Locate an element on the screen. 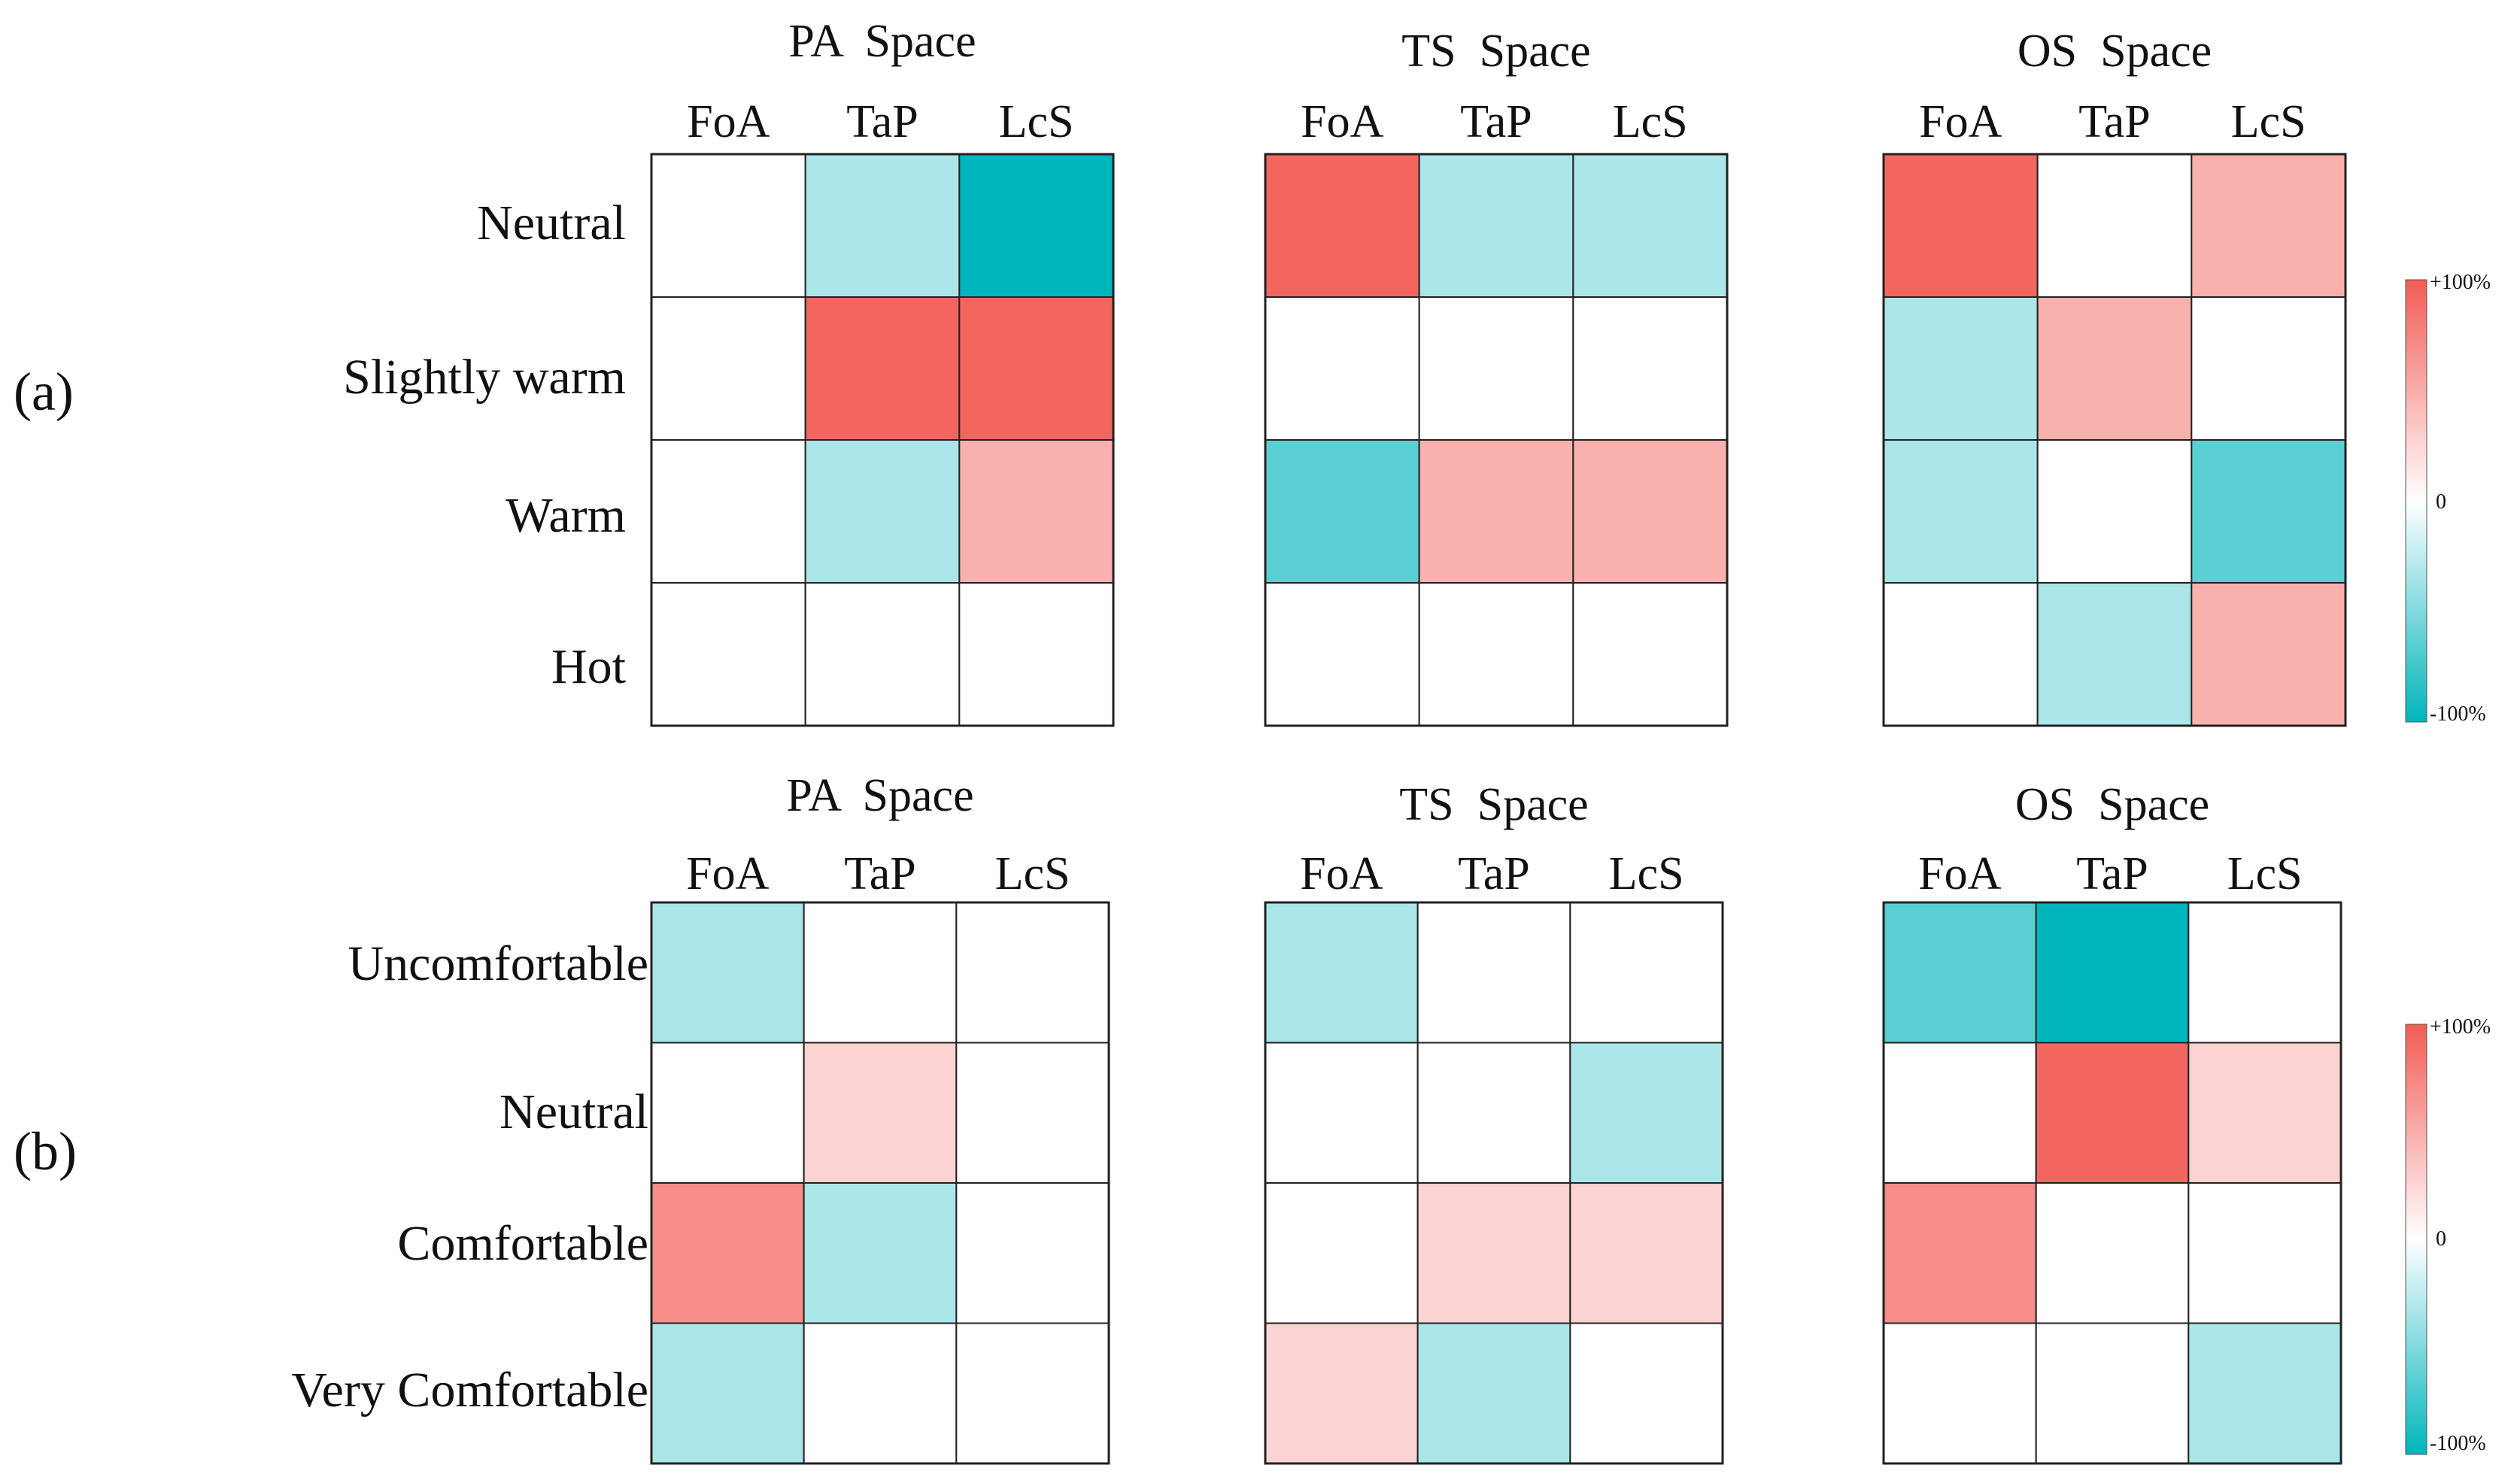  row-label-very-comfortable: Very Comfortable is located at coordinates (469, 1390).